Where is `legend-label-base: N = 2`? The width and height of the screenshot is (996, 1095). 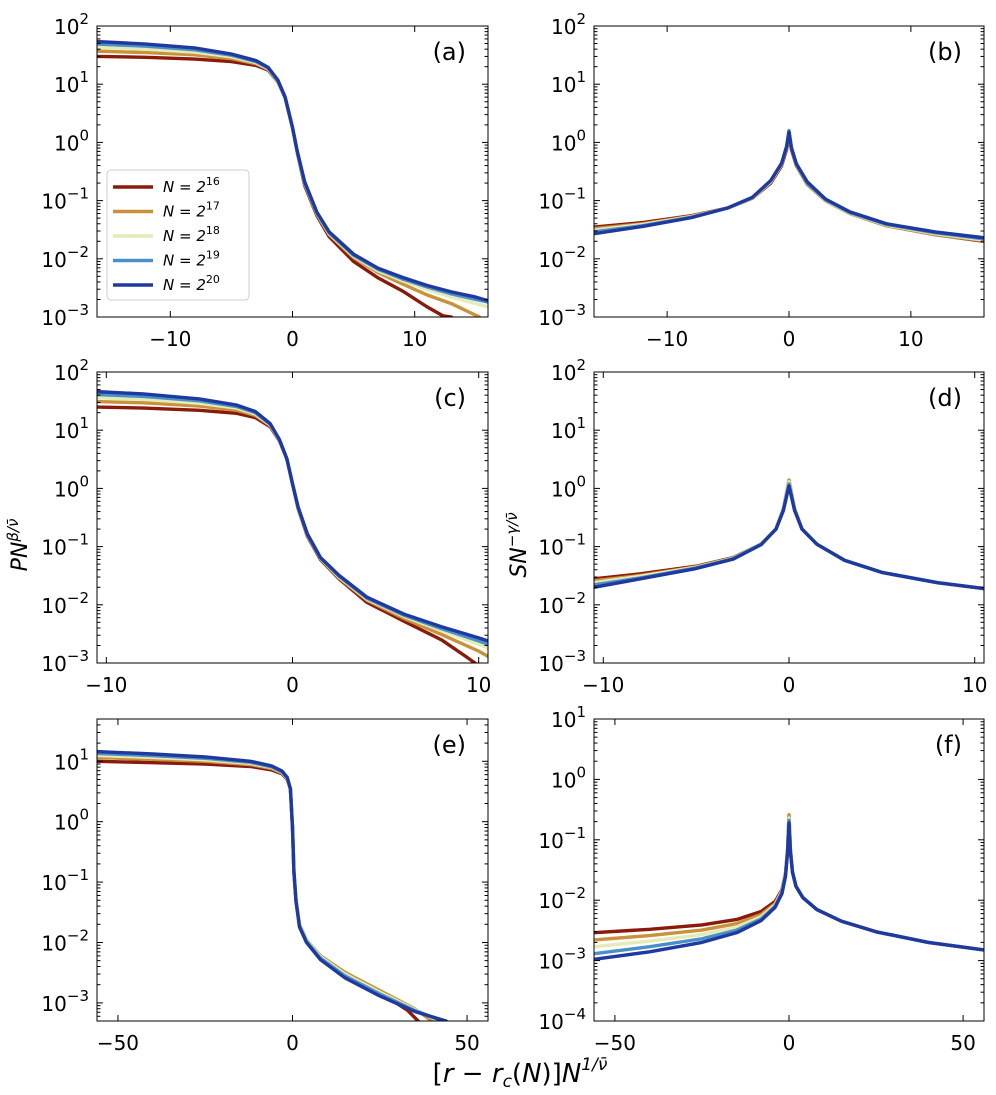 legend-label-base: N = 2 is located at coordinates (184, 285).